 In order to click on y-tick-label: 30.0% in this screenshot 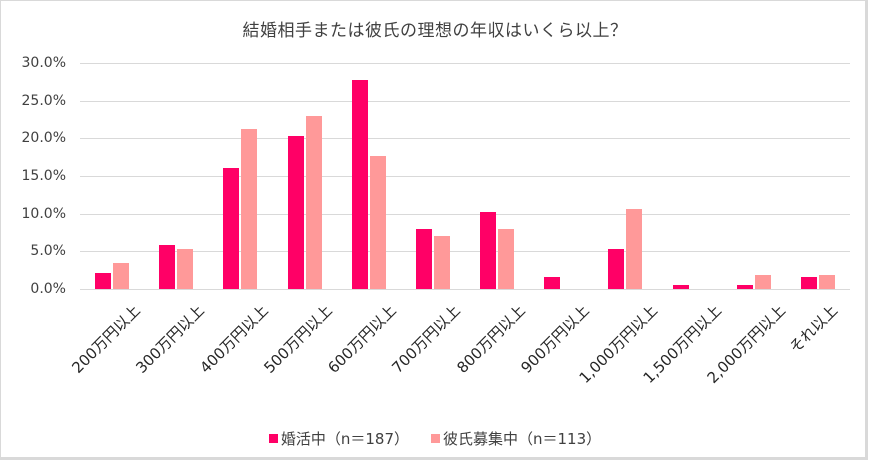, I will do `click(43, 63)`.